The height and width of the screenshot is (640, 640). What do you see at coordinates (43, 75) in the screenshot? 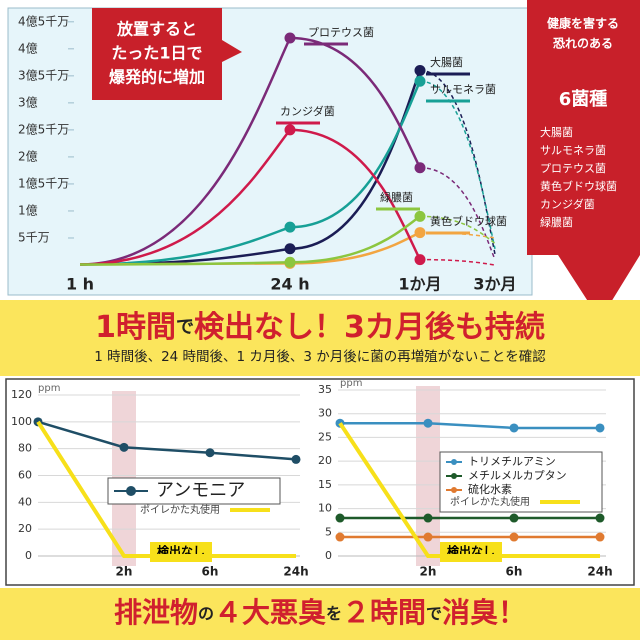
I see `y-tick-label: 3億5千万` at bounding box center [43, 75].